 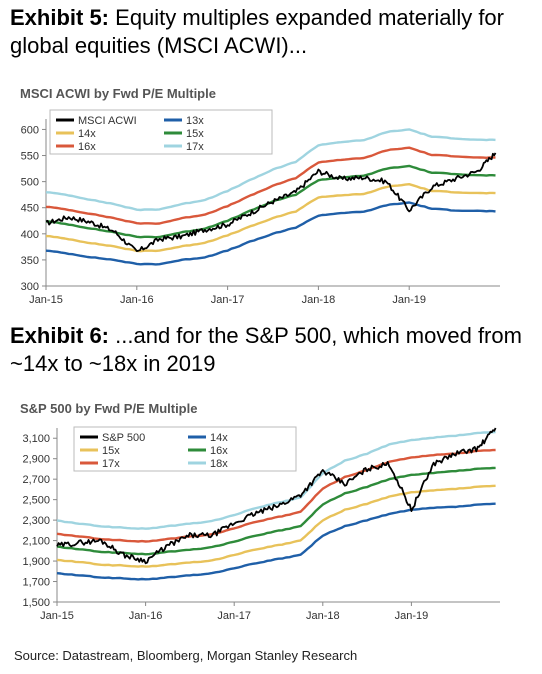 I want to click on y-tick-label: 450, so click(x=30, y=209).